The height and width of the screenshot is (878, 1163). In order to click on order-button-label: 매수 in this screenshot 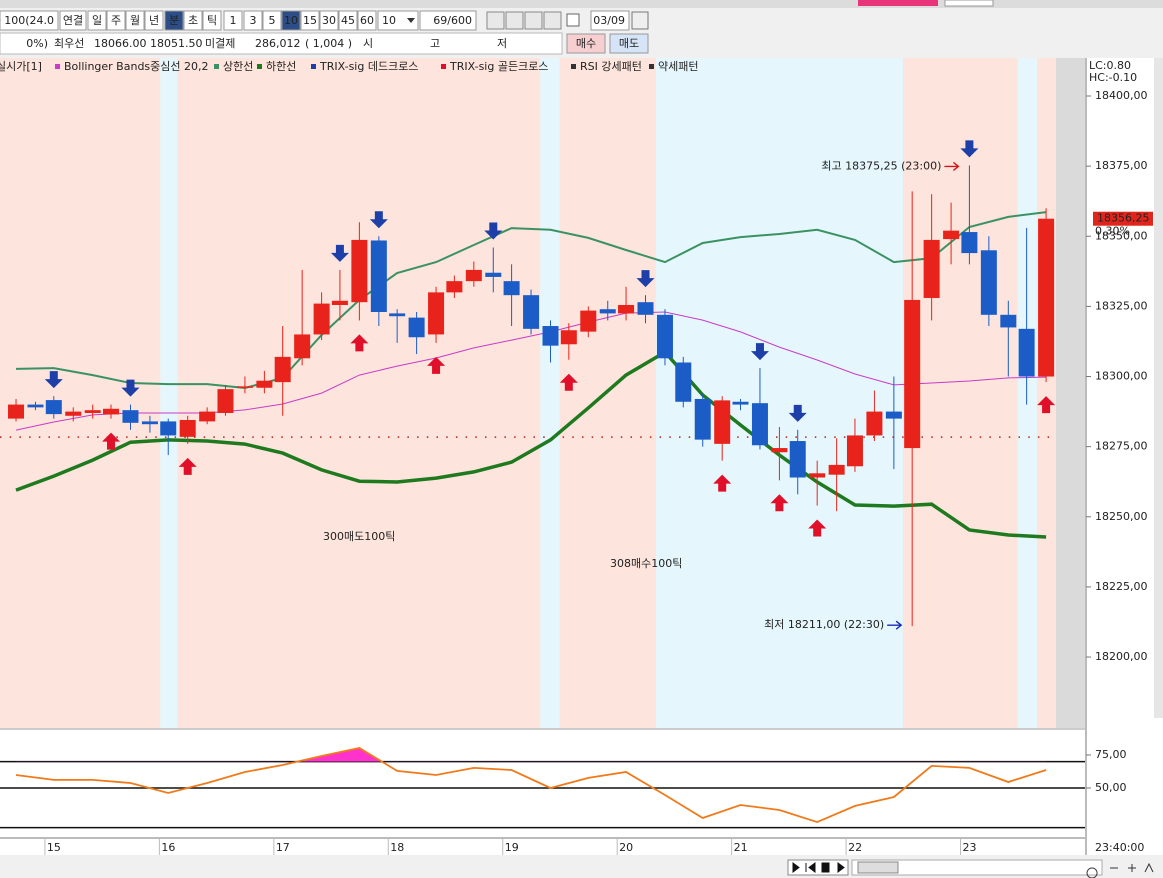, I will do `click(586, 43)`.